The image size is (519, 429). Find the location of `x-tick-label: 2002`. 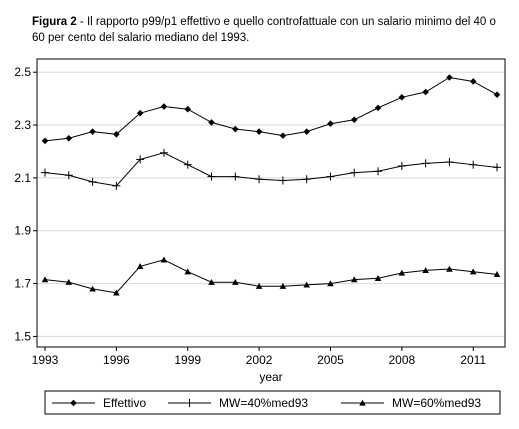

x-tick-label: 2002 is located at coordinates (259, 360).